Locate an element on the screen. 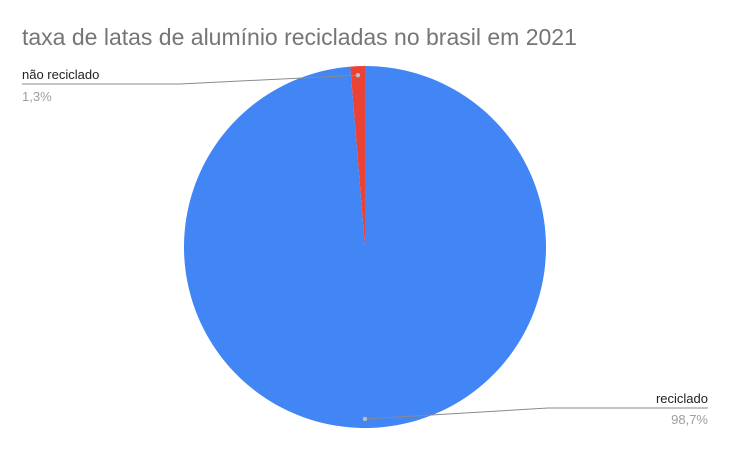 The height and width of the screenshot is (451, 730). slice-percent-reciclado: 98,7% is located at coordinates (689, 419).